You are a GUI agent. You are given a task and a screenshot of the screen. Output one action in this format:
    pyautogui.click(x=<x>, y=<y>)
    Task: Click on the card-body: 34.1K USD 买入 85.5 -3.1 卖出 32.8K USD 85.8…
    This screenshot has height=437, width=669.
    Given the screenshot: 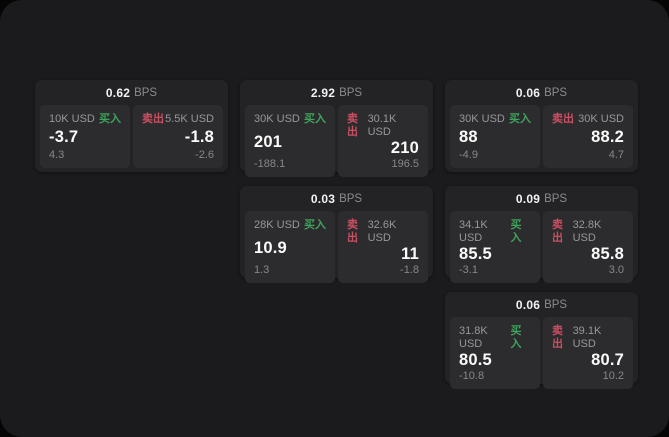 What is the action you would take?
    pyautogui.click(x=541, y=249)
    